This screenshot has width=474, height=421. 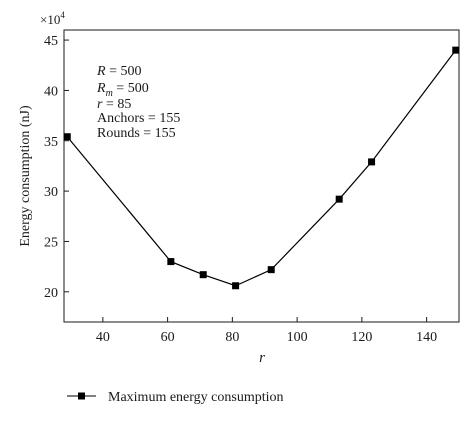 I want to click on param-rounds: Rounds = 155, so click(x=136, y=133).